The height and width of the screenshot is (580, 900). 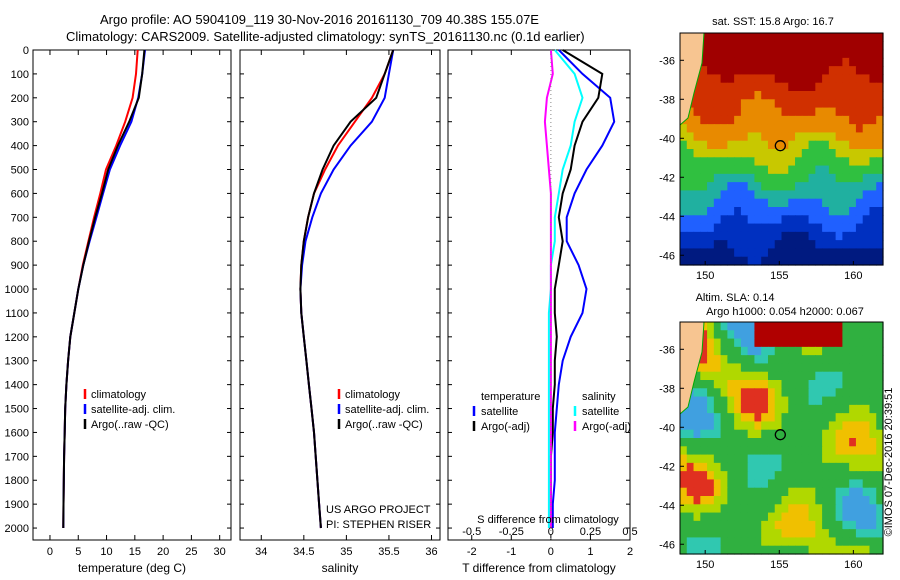 What do you see at coordinates (340, 568) in the screenshot?
I see `x-axis-label: salinity` at bounding box center [340, 568].